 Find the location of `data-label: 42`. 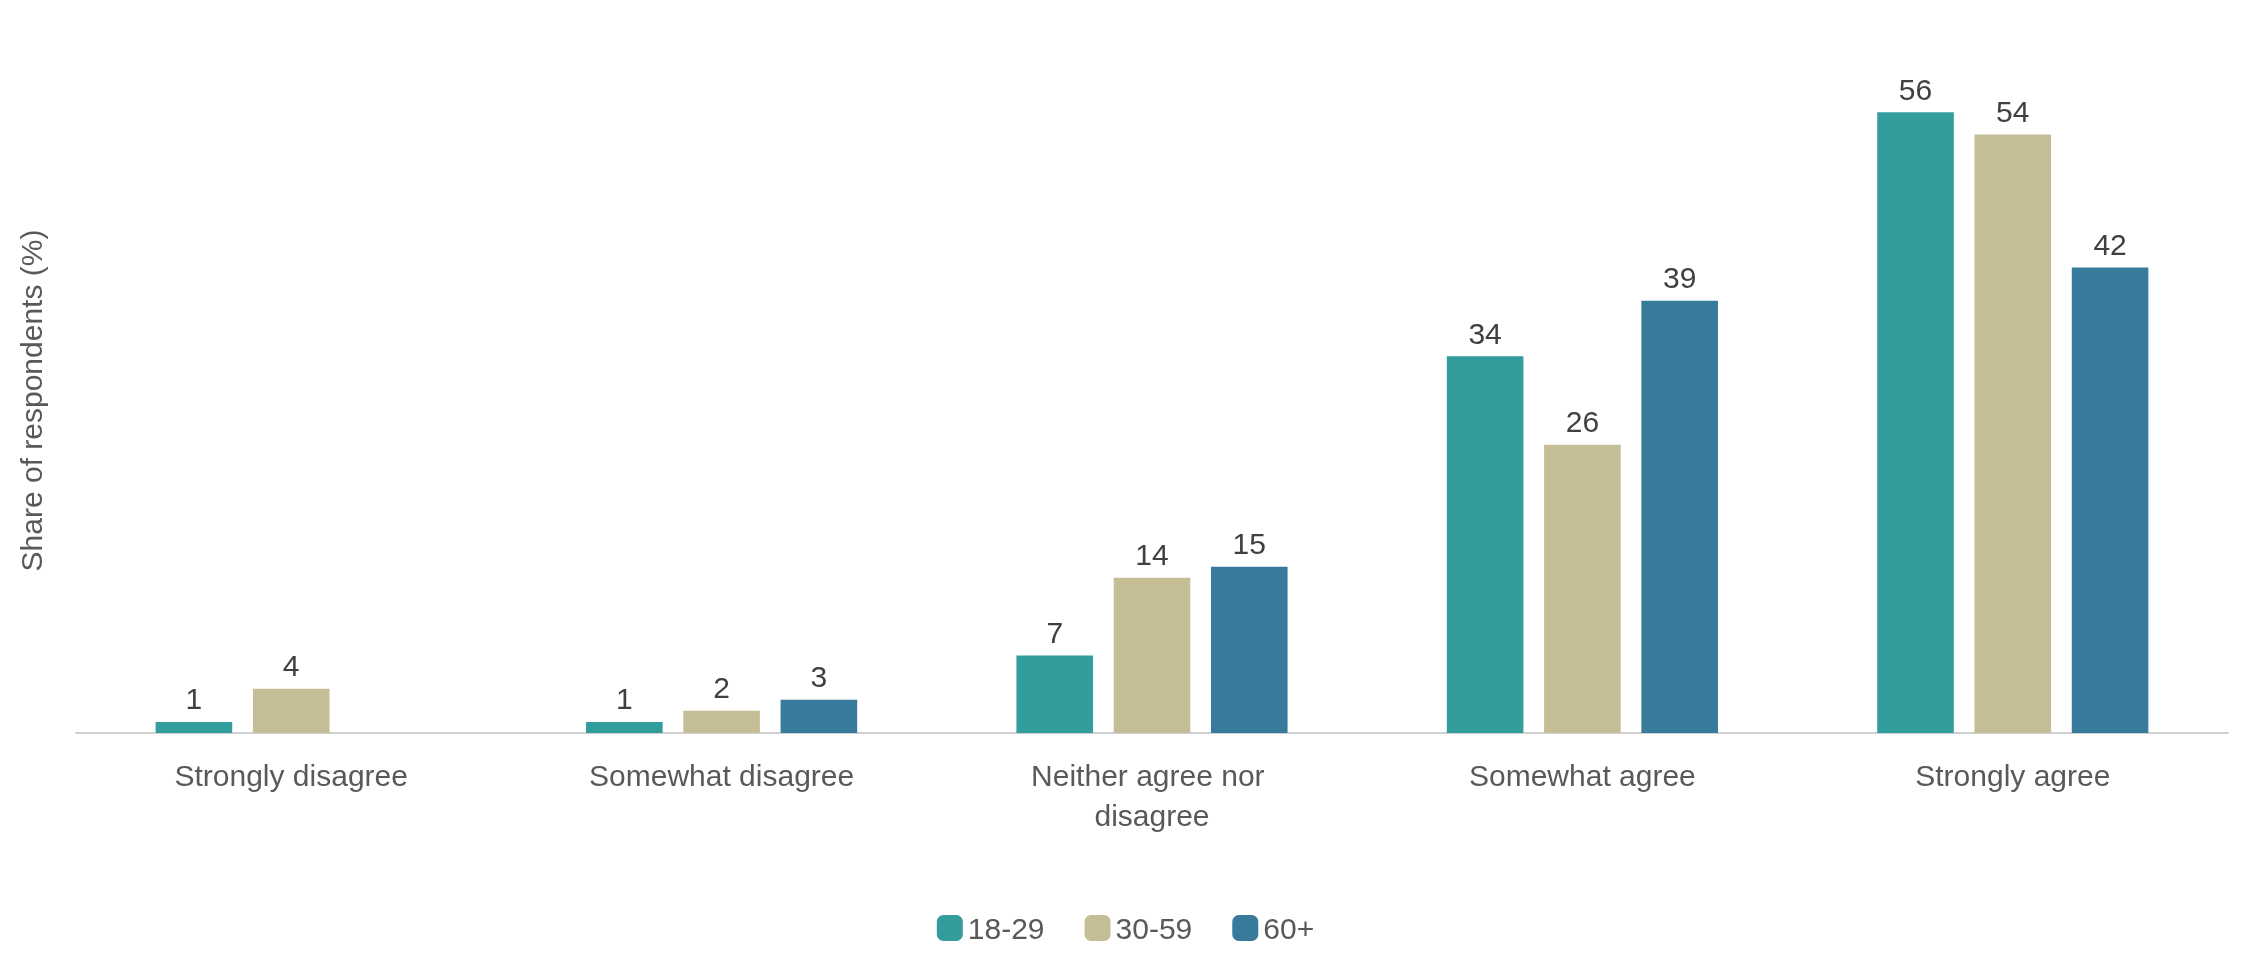

data-label: 42 is located at coordinates (2110, 244).